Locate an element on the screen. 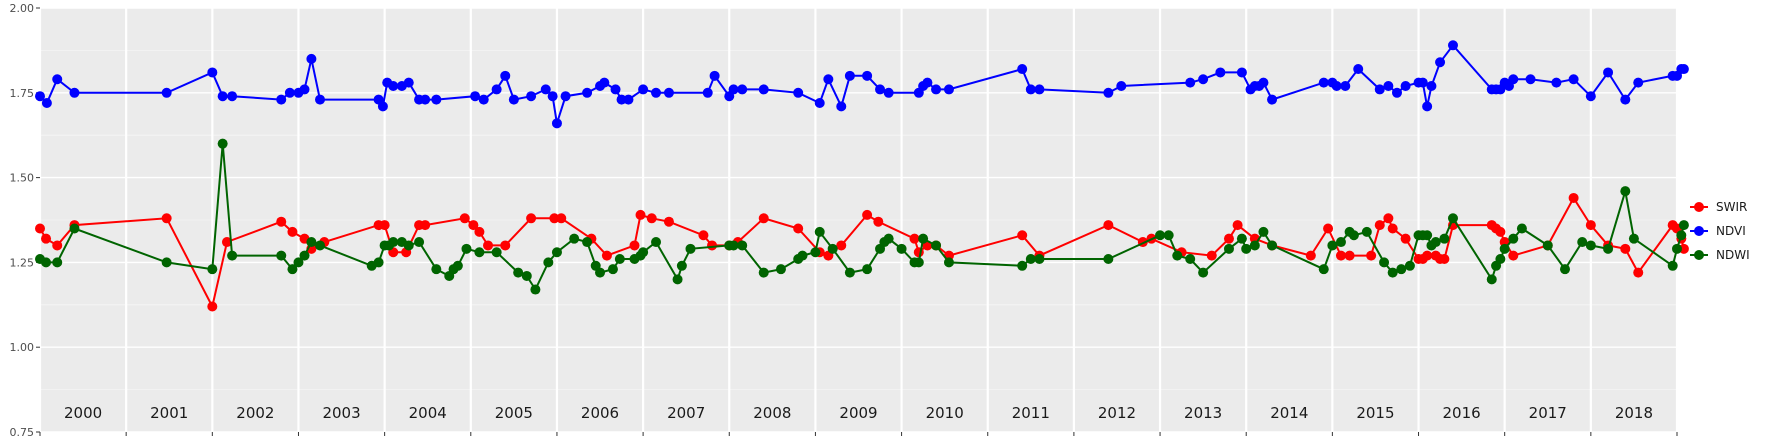 Image resolution: width=1773 pixels, height=442 pixels. y-tick-label: 0.75 is located at coordinates (22, 432).